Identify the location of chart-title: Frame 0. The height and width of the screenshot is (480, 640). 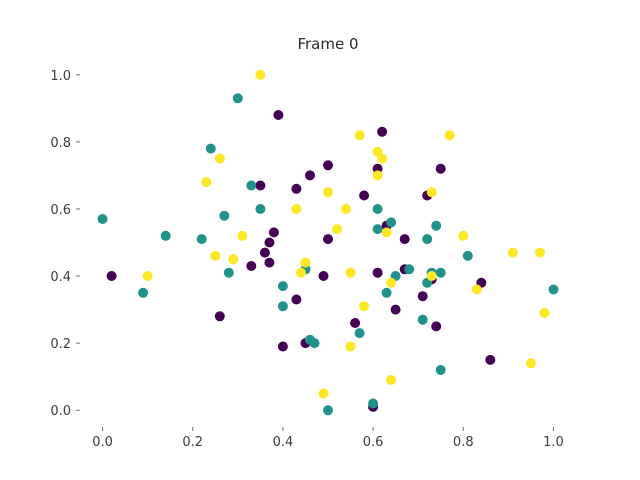
(327, 44).